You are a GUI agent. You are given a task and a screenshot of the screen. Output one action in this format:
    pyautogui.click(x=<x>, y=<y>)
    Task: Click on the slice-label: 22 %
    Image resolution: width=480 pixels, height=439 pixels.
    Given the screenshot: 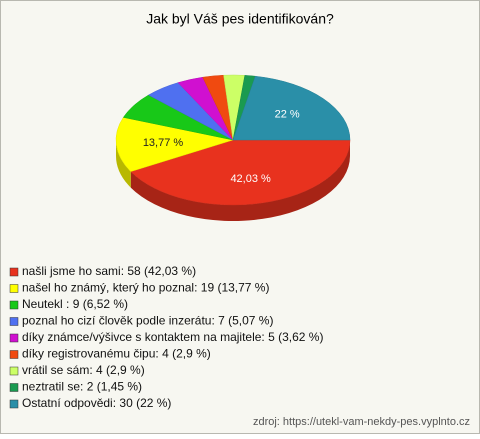 What is the action you would take?
    pyautogui.click(x=287, y=114)
    